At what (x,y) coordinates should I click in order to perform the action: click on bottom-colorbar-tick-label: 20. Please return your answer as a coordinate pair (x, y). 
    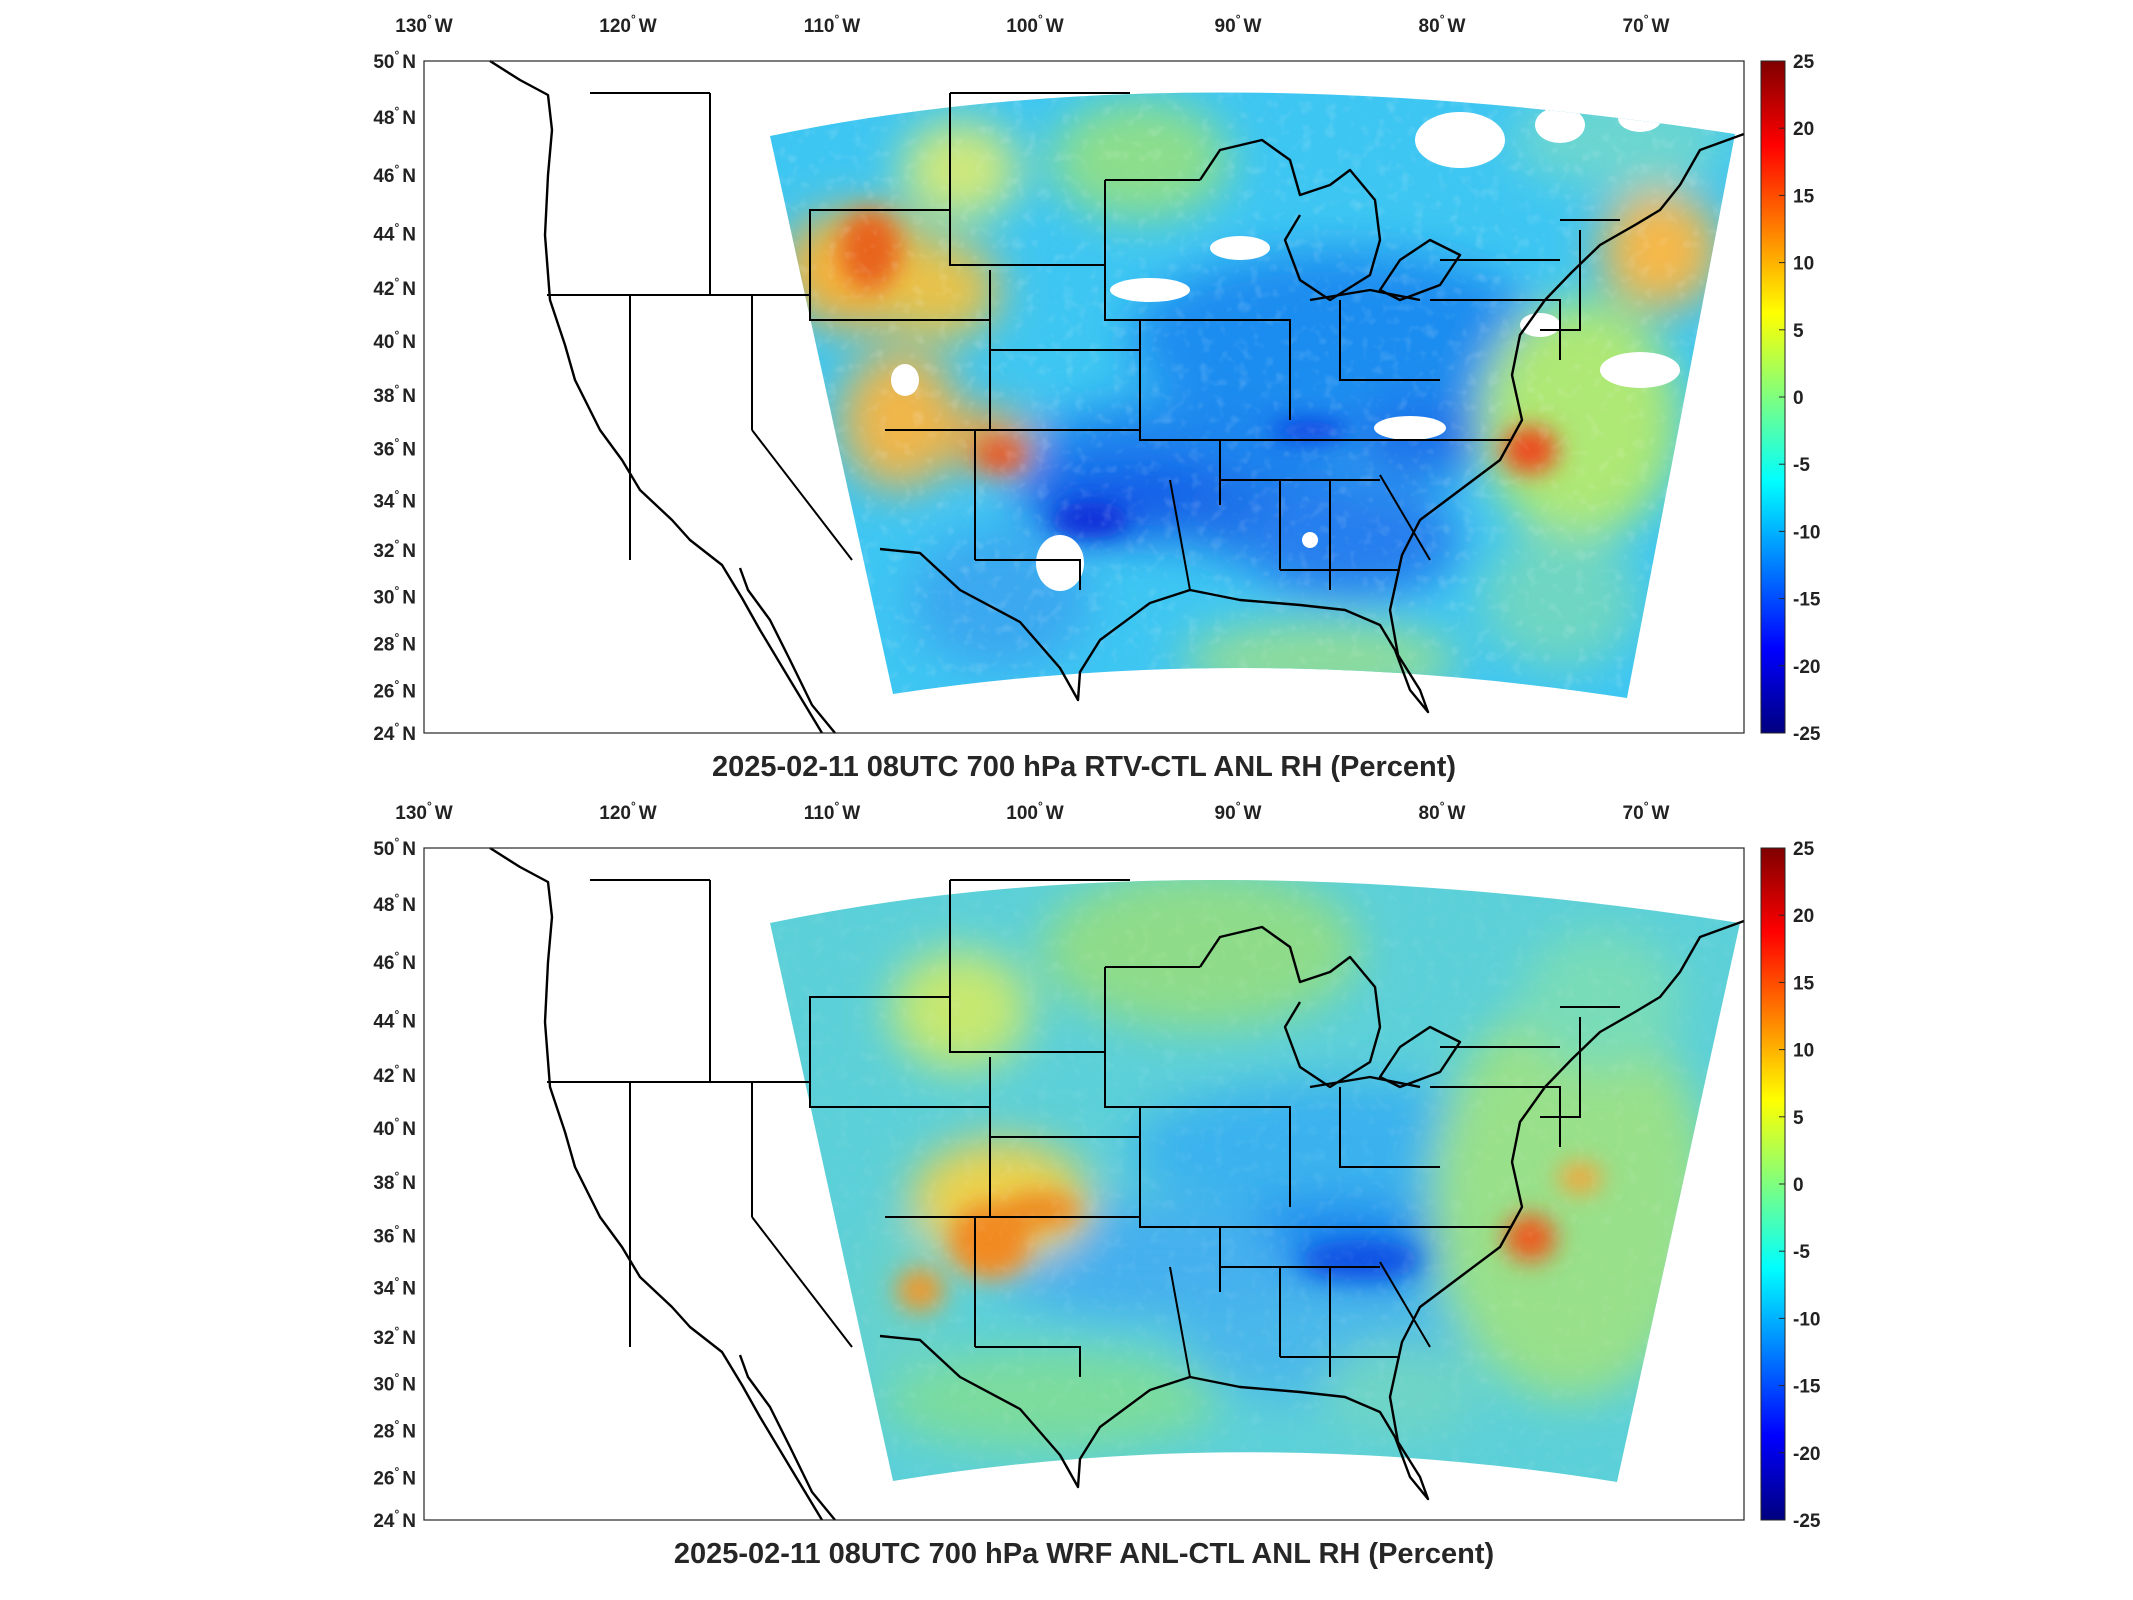
    Looking at the image, I should click on (1803, 916).